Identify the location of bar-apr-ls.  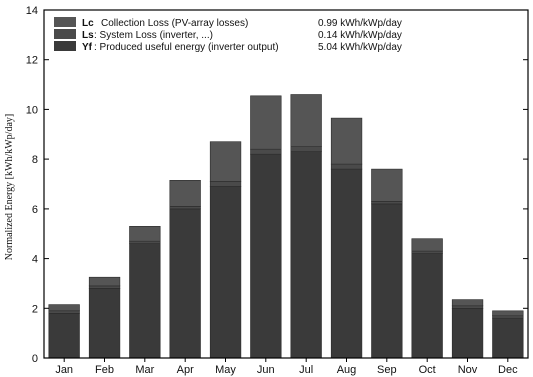
(185, 208).